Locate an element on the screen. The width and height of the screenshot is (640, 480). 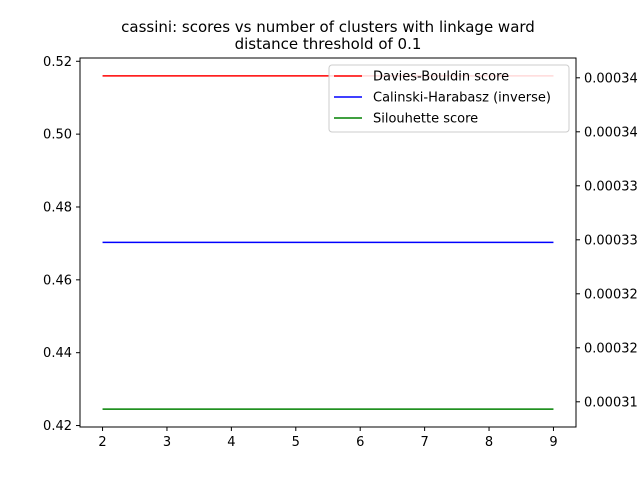
x-tick-label: 7 is located at coordinates (424, 442).